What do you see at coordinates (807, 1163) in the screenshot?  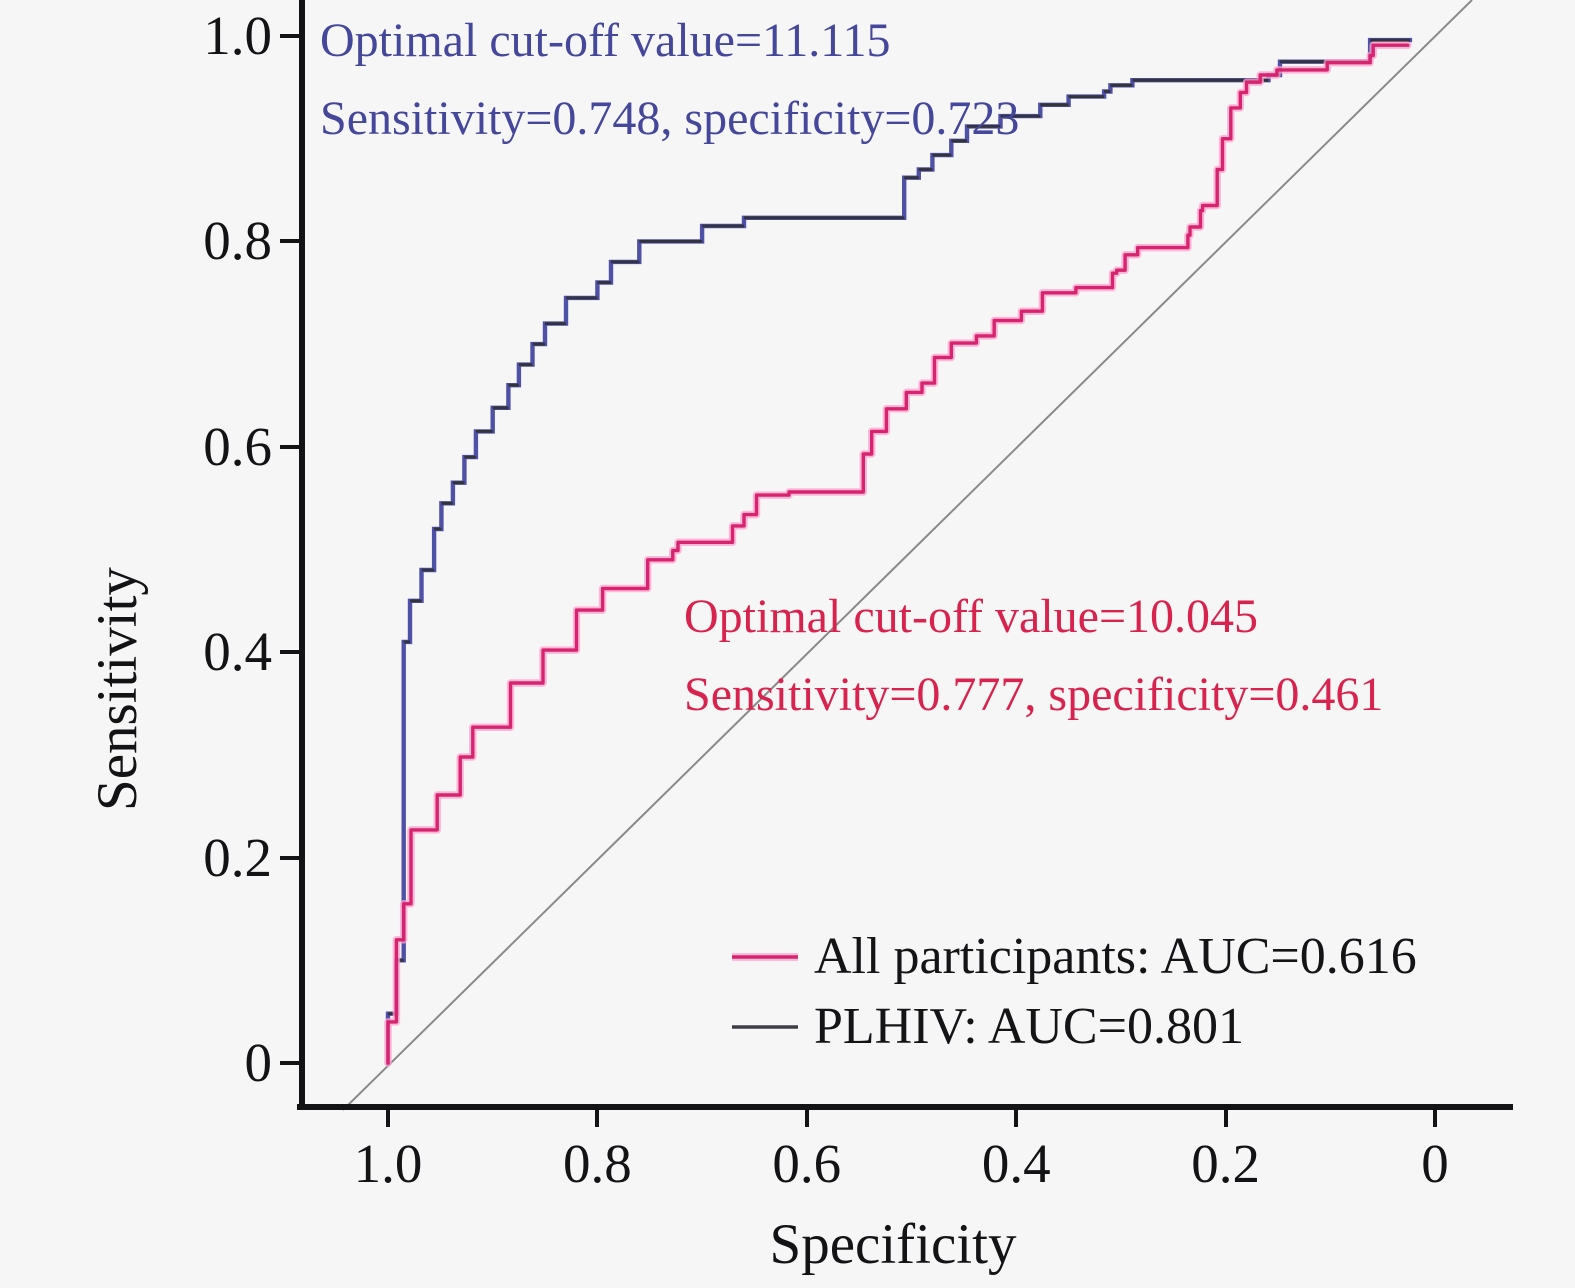 I see `x-tick-label: 0.6` at bounding box center [807, 1163].